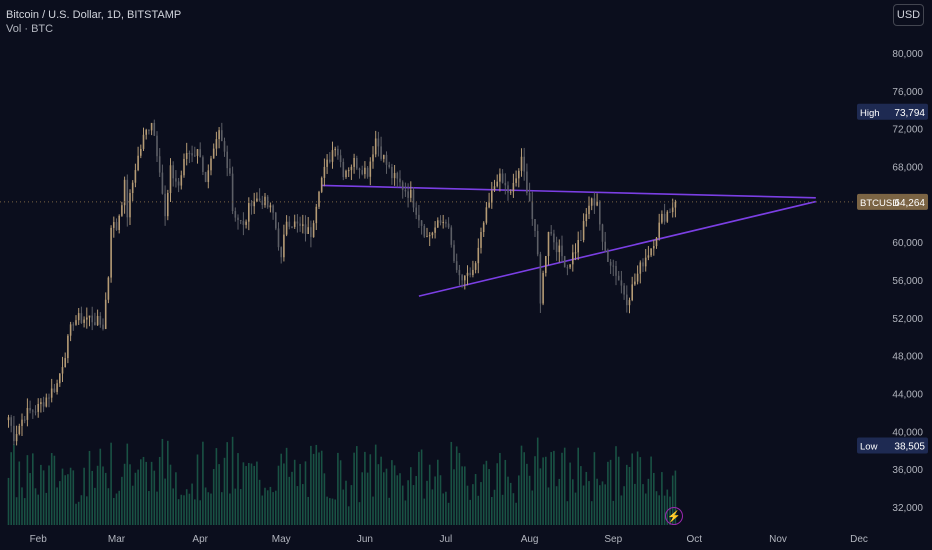  I want to click on x-tick-label: Aug, so click(530, 539).